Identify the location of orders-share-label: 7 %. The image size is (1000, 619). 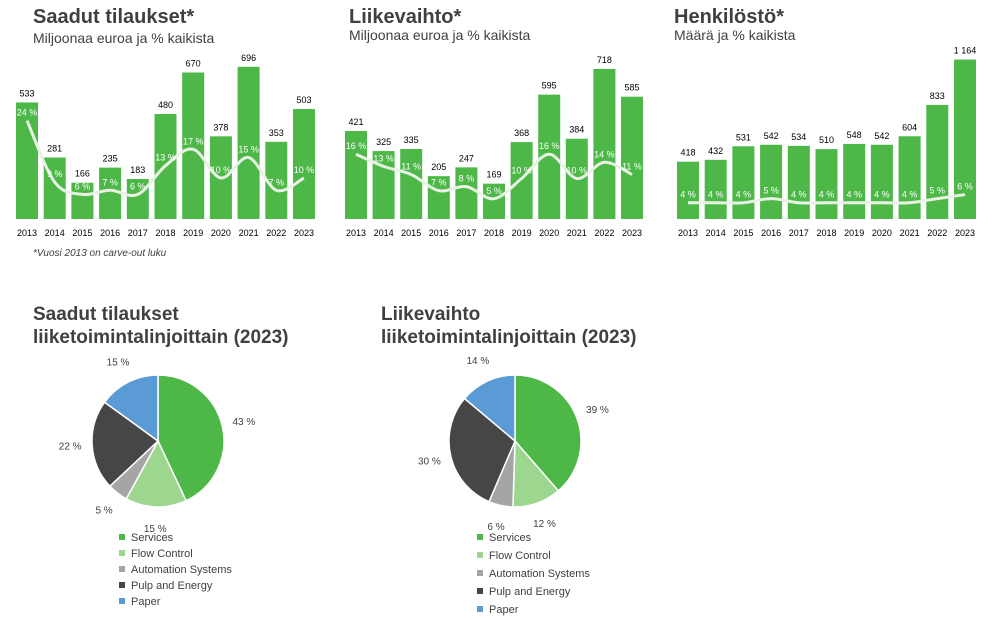
(277, 182).